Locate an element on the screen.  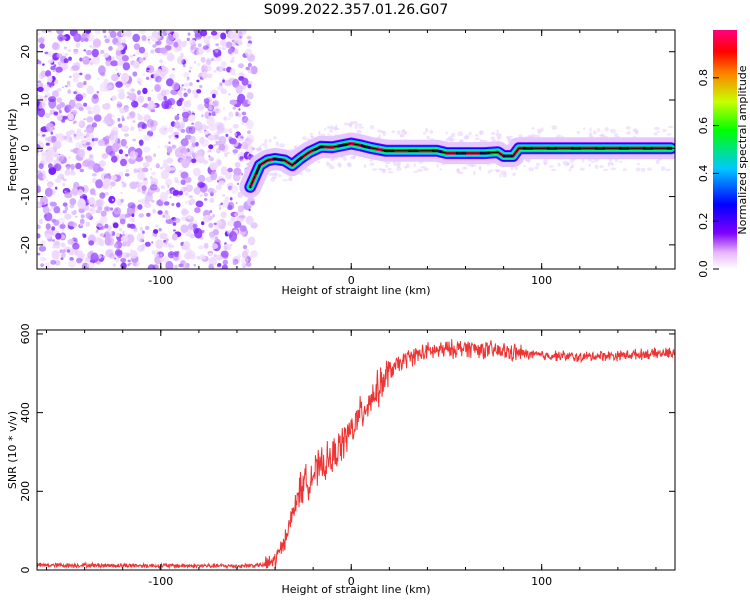
figure-title: S099.2022.357.01.26.G07 is located at coordinates (356, 10).